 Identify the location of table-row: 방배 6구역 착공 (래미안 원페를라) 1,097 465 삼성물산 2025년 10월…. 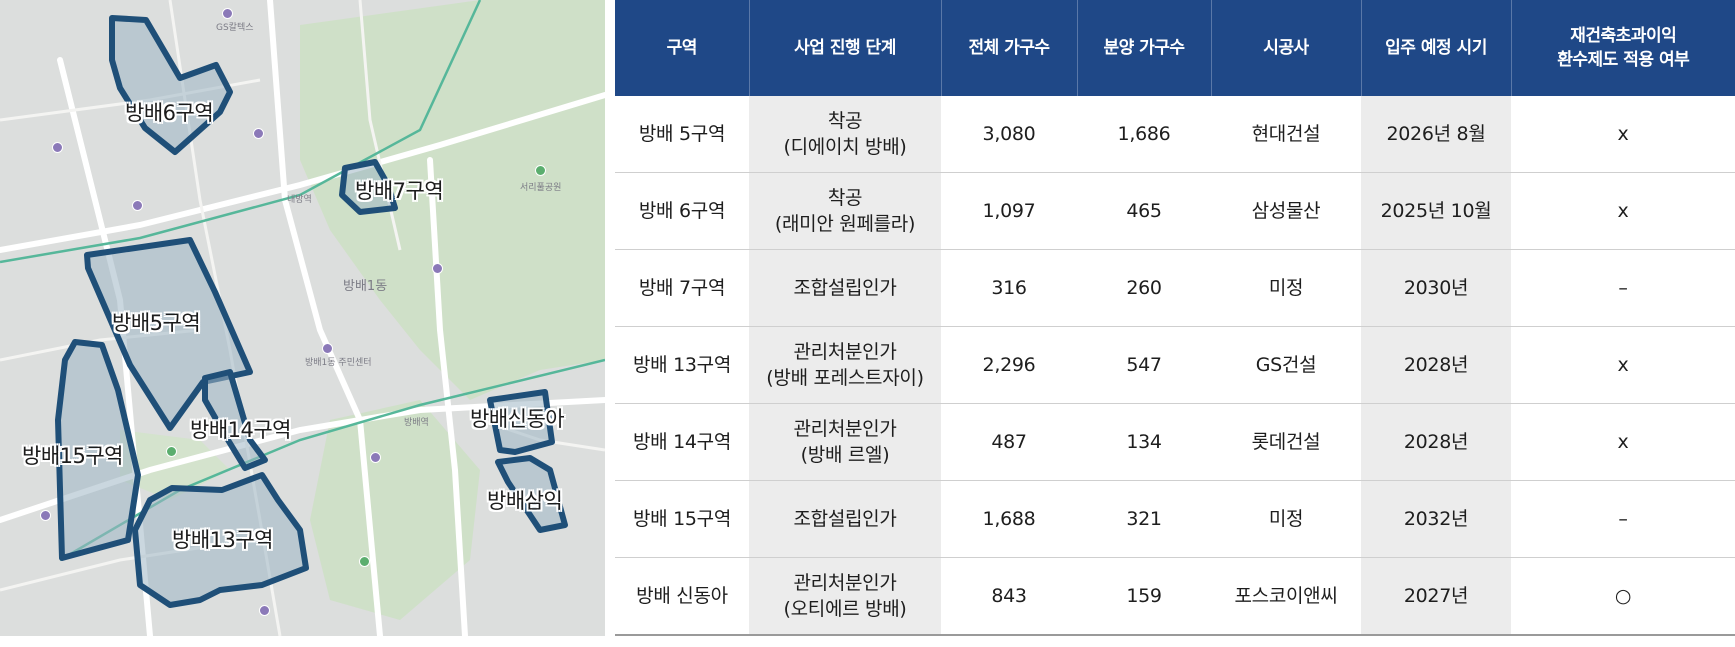
(1175, 211).